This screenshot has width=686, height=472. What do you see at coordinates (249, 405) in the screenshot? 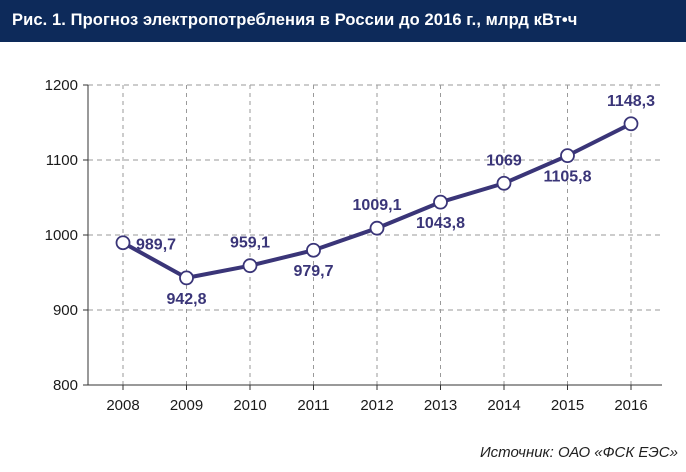
I see `x-tick-label: 2010` at bounding box center [249, 405].